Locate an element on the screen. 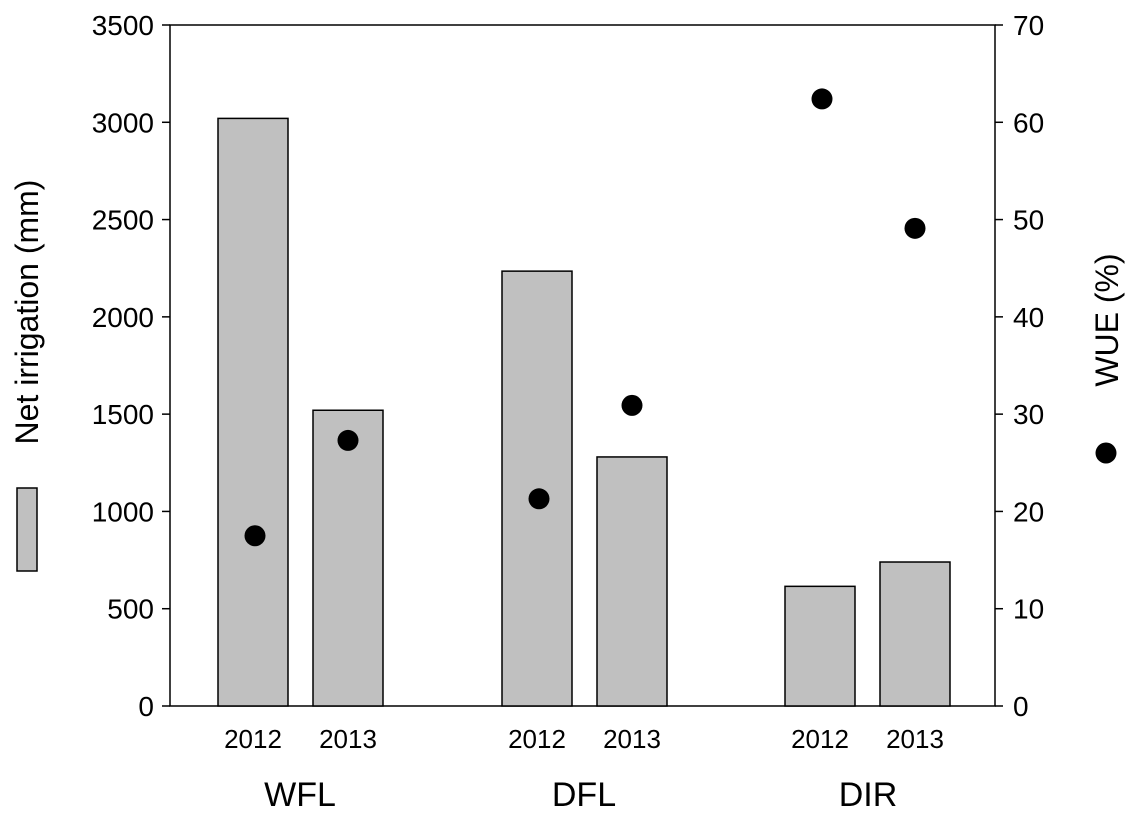  left-axis-legend-bar-swatch is located at coordinates (27, 529).